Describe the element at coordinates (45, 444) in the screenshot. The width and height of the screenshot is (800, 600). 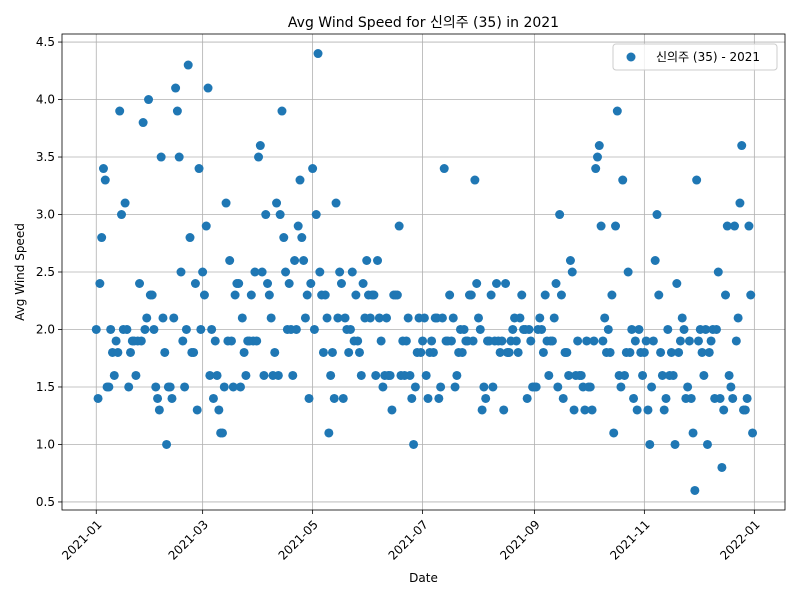
I see `y-tick-label: 1.0` at that location.